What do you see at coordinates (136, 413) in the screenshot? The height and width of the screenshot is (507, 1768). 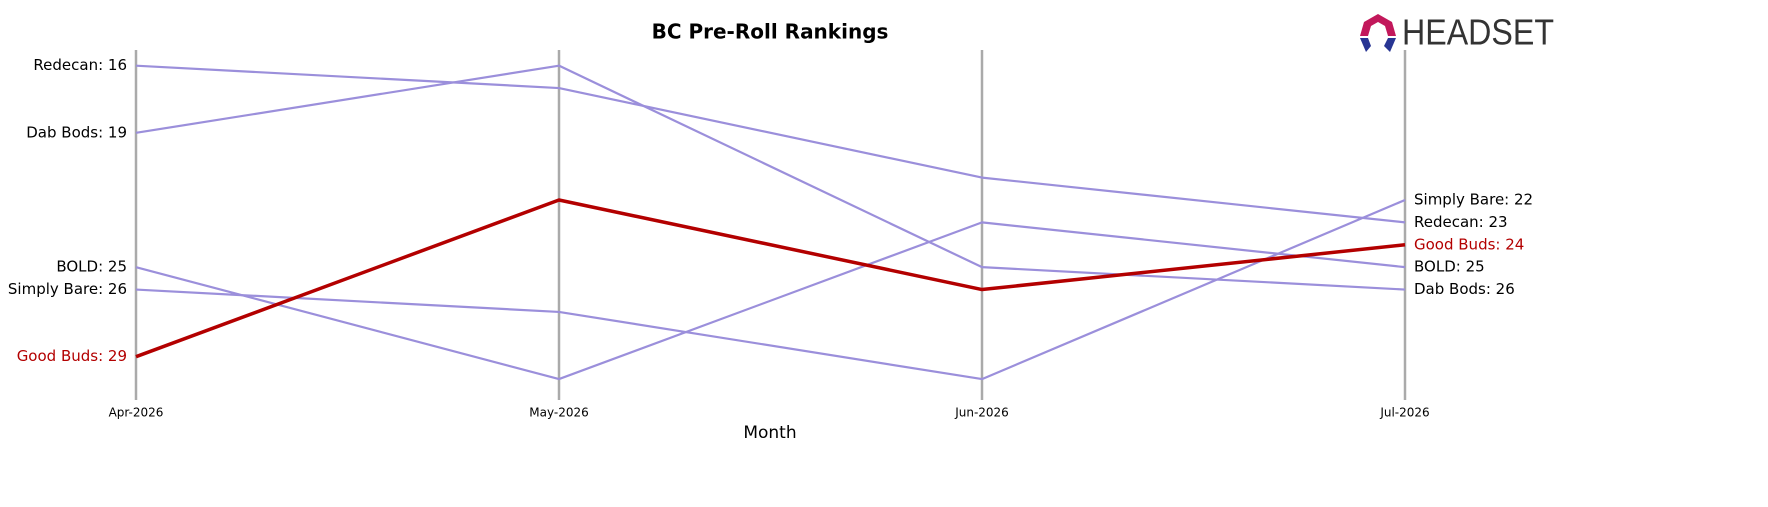 I see `x-tick-label: Apr-2026` at bounding box center [136, 413].